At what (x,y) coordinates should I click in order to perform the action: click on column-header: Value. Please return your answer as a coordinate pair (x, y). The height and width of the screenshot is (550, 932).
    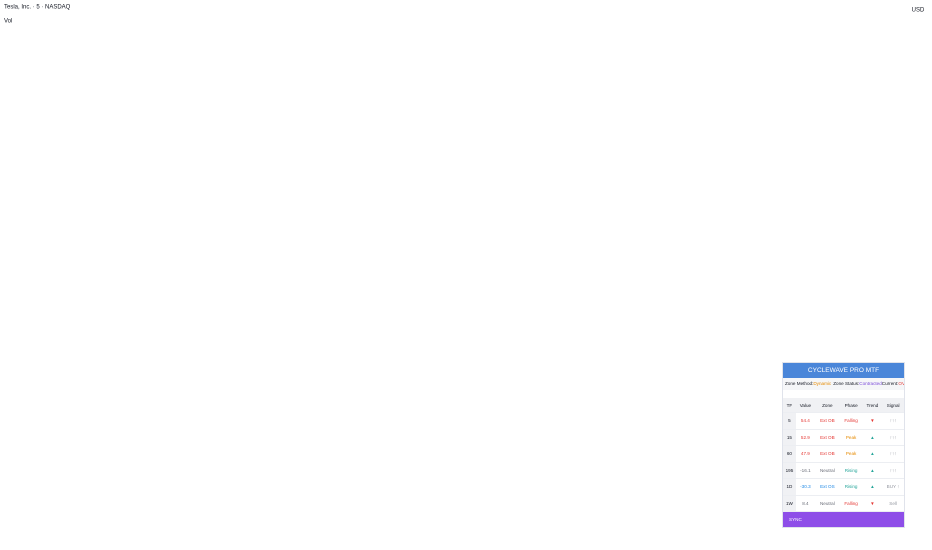
    Looking at the image, I should click on (805, 405).